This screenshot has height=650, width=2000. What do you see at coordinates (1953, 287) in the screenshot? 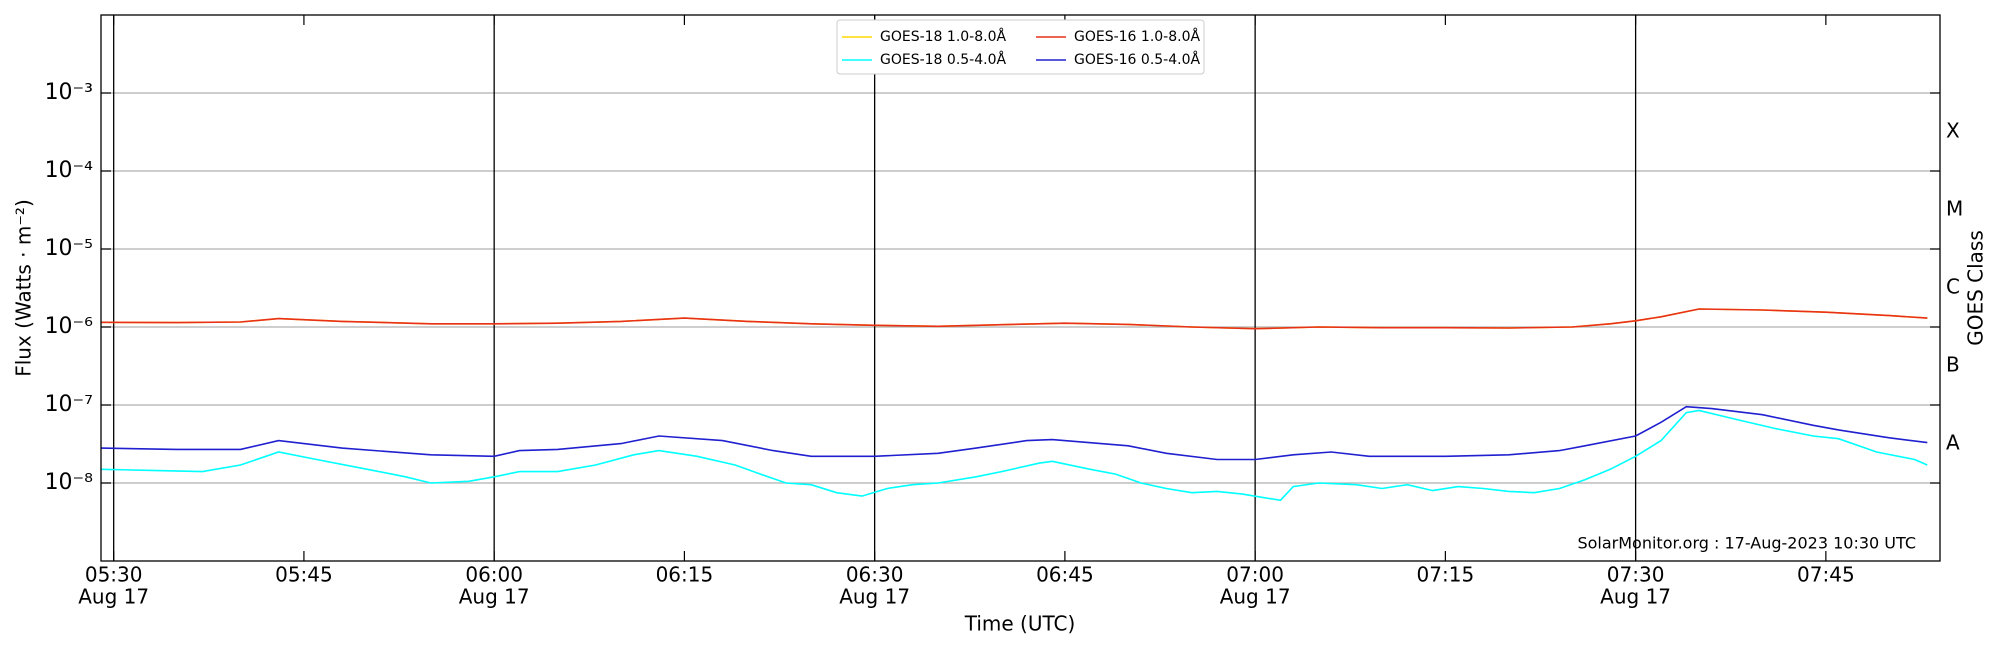
I see `y2-tick-label: C` at bounding box center [1953, 287].